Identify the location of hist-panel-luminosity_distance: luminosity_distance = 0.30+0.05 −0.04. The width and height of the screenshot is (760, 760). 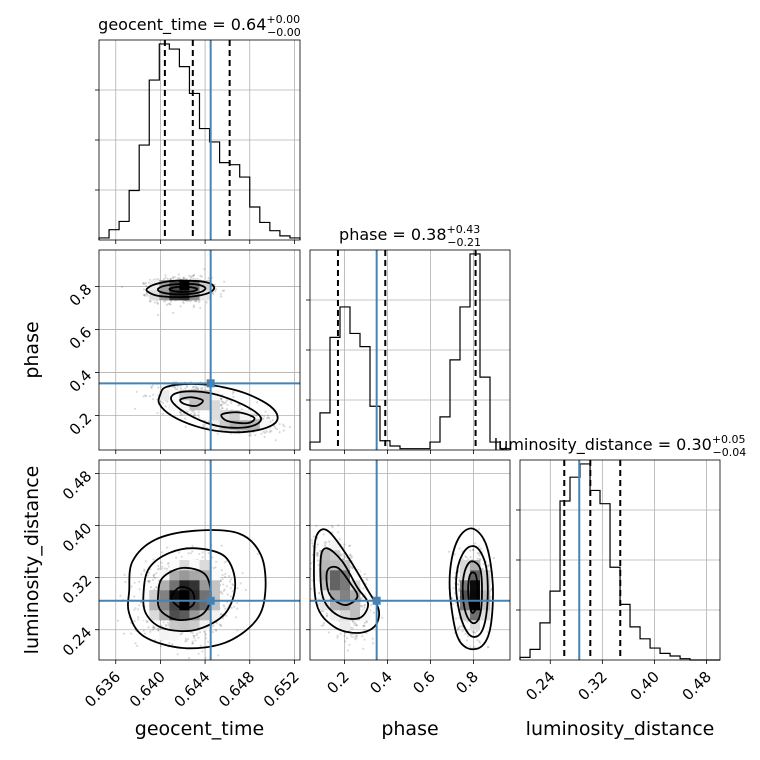
(620, 548).